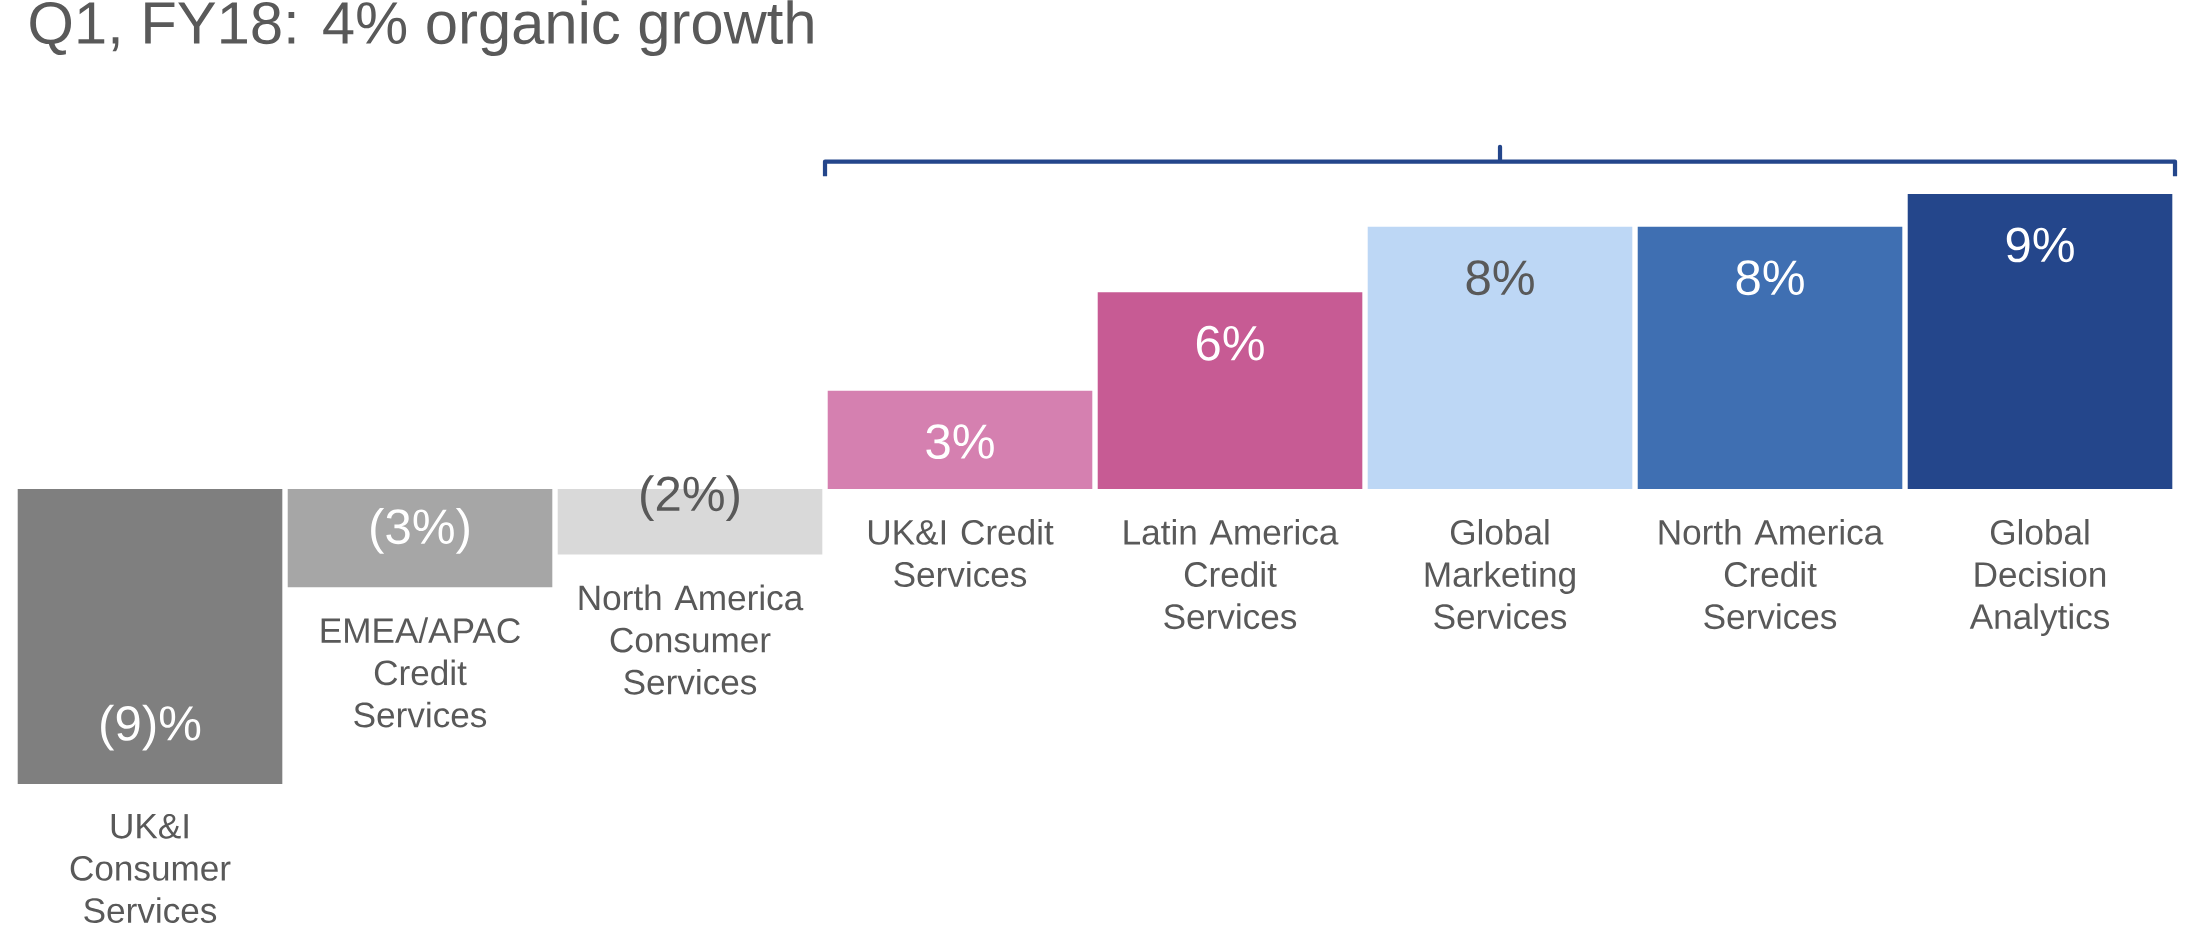  What do you see at coordinates (961, 552) in the screenshot?
I see `x-tick-label: UK&I Credit Services` at bounding box center [961, 552].